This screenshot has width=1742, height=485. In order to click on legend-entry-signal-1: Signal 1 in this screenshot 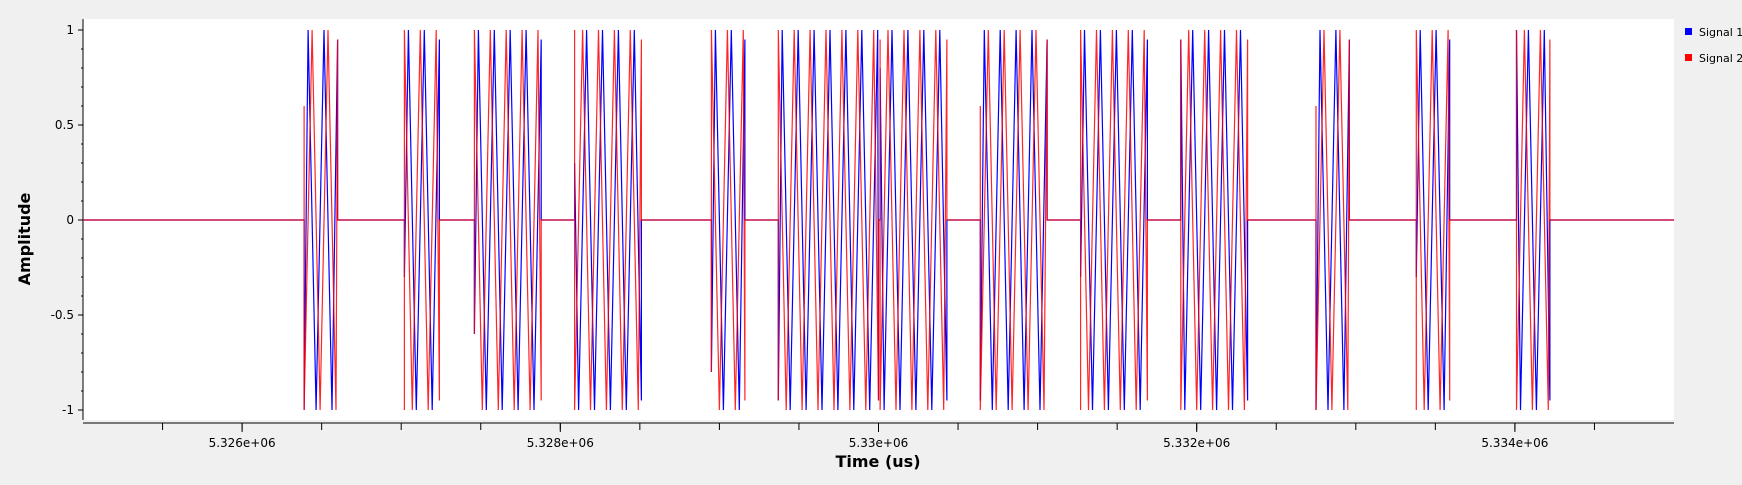, I will do `click(1713, 32)`.